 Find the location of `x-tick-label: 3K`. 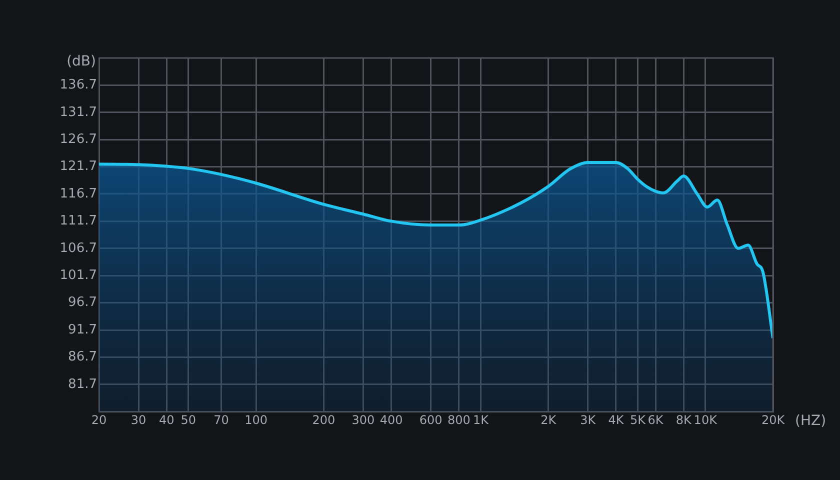

x-tick-label: 3K is located at coordinates (588, 419).